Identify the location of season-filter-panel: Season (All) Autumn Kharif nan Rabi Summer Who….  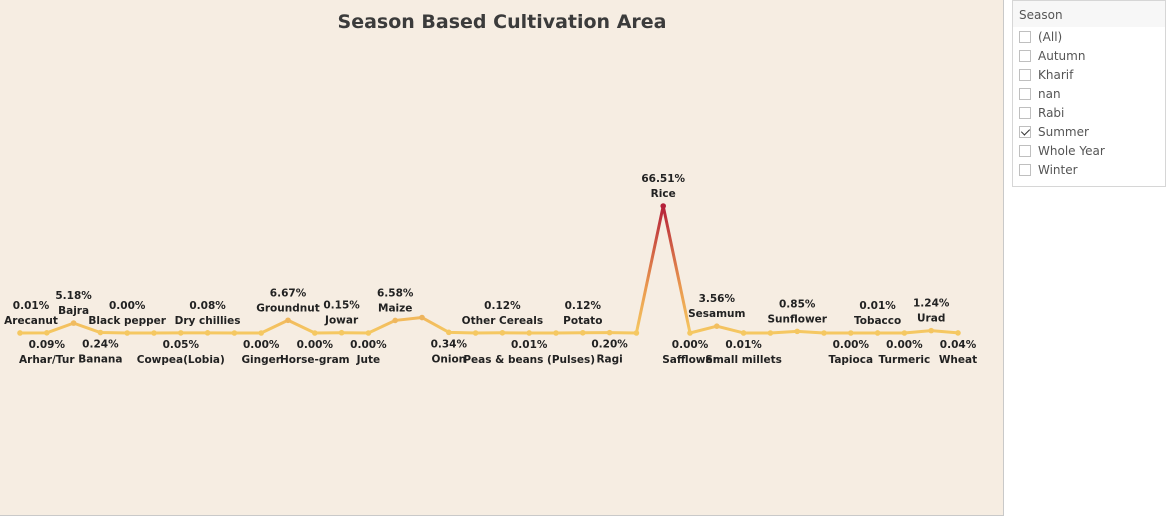
(1089, 93).